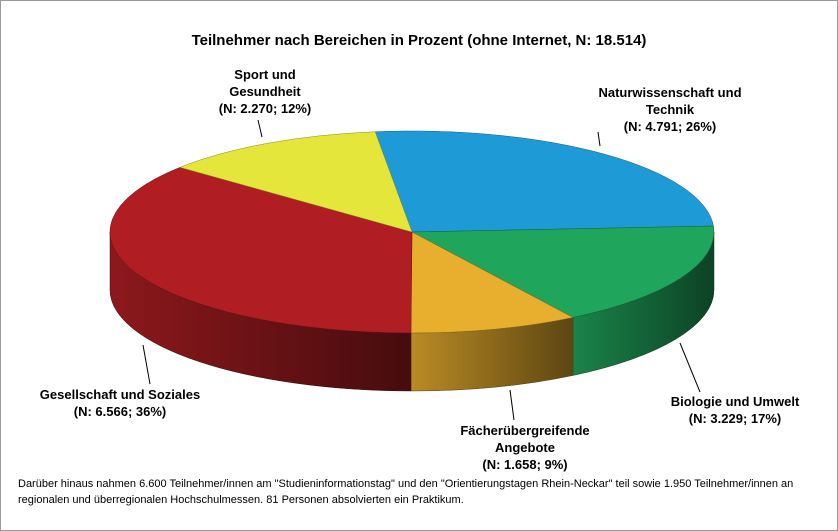  What do you see at coordinates (735, 410) in the screenshot?
I see `slice-label: Biologie und Umwelt (N: 3.229; 17%)` at bounding box center [735, 410].